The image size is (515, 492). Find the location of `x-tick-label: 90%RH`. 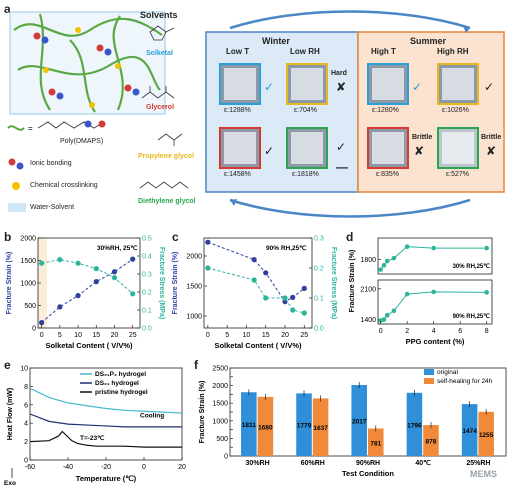

x-tick-label: 90%RH is located at coordinates (368, 463).